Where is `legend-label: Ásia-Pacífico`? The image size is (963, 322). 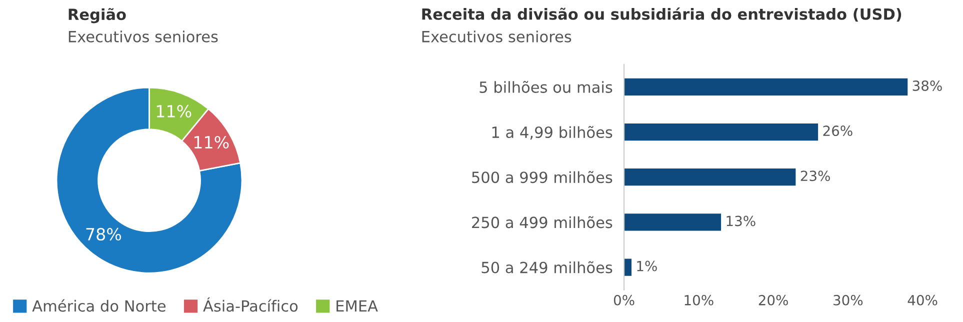 legend-label: Ásia-Pacífico is located at coordinates (250, 304).